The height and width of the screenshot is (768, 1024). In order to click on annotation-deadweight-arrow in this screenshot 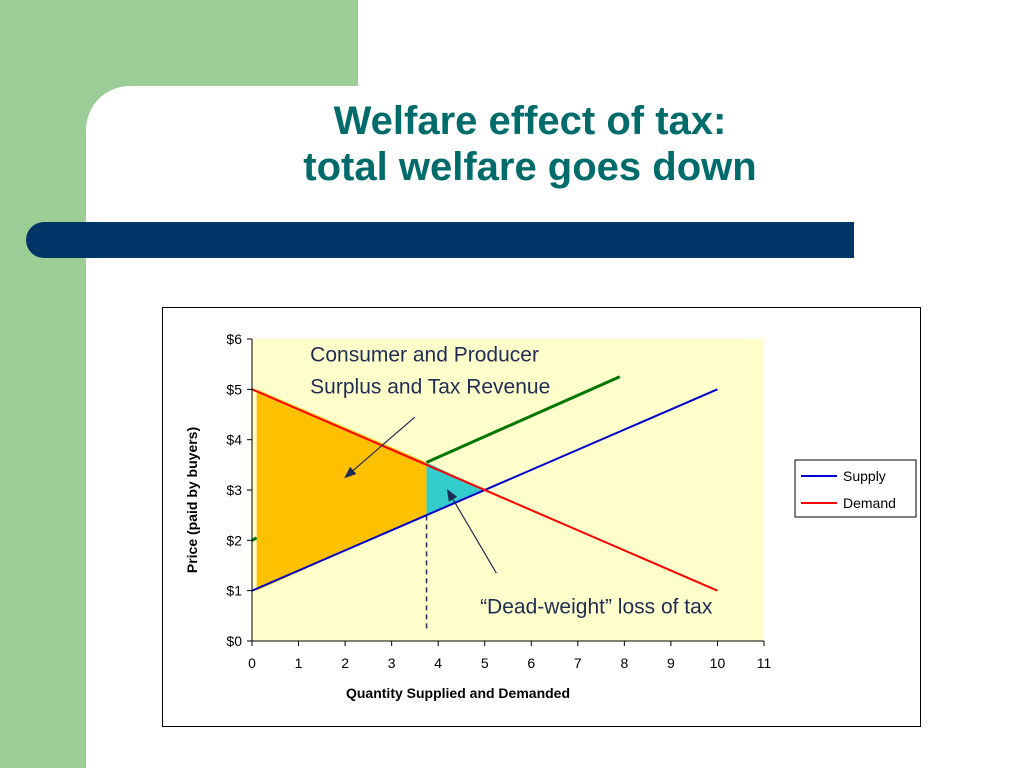, I will do `click(471, 531)`.